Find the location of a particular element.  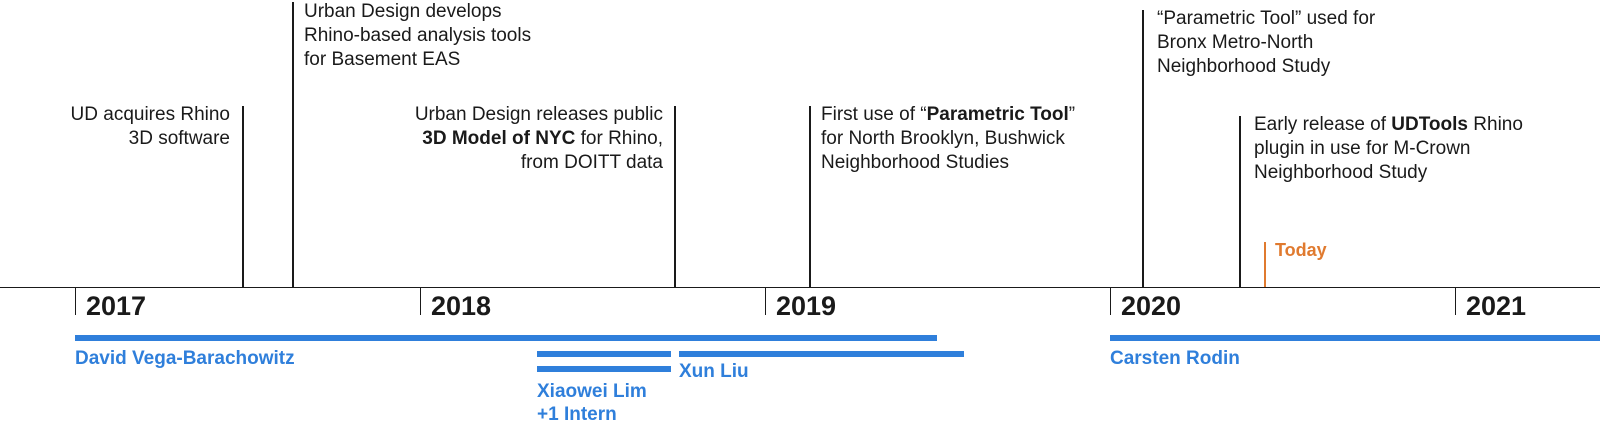

event-text: for Basement EAS is located at coordinates (382, 59).